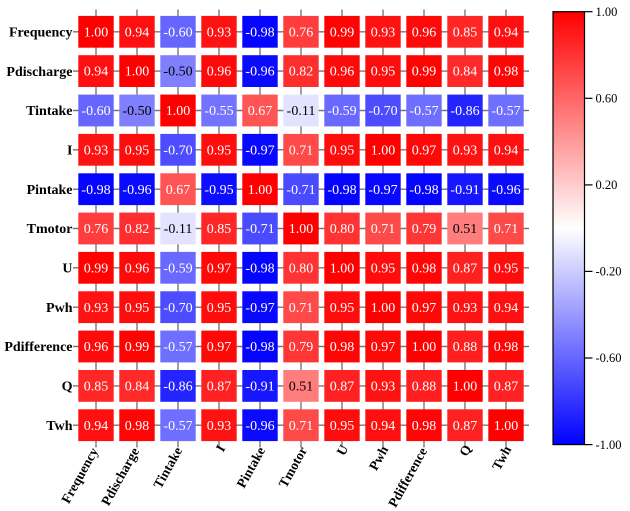 This screenshot has height=511, width=630. What do you see at coordinates (607, 99) in the screenshot?
I see `svg-text: 0.60` at bounding box center [607, 99].